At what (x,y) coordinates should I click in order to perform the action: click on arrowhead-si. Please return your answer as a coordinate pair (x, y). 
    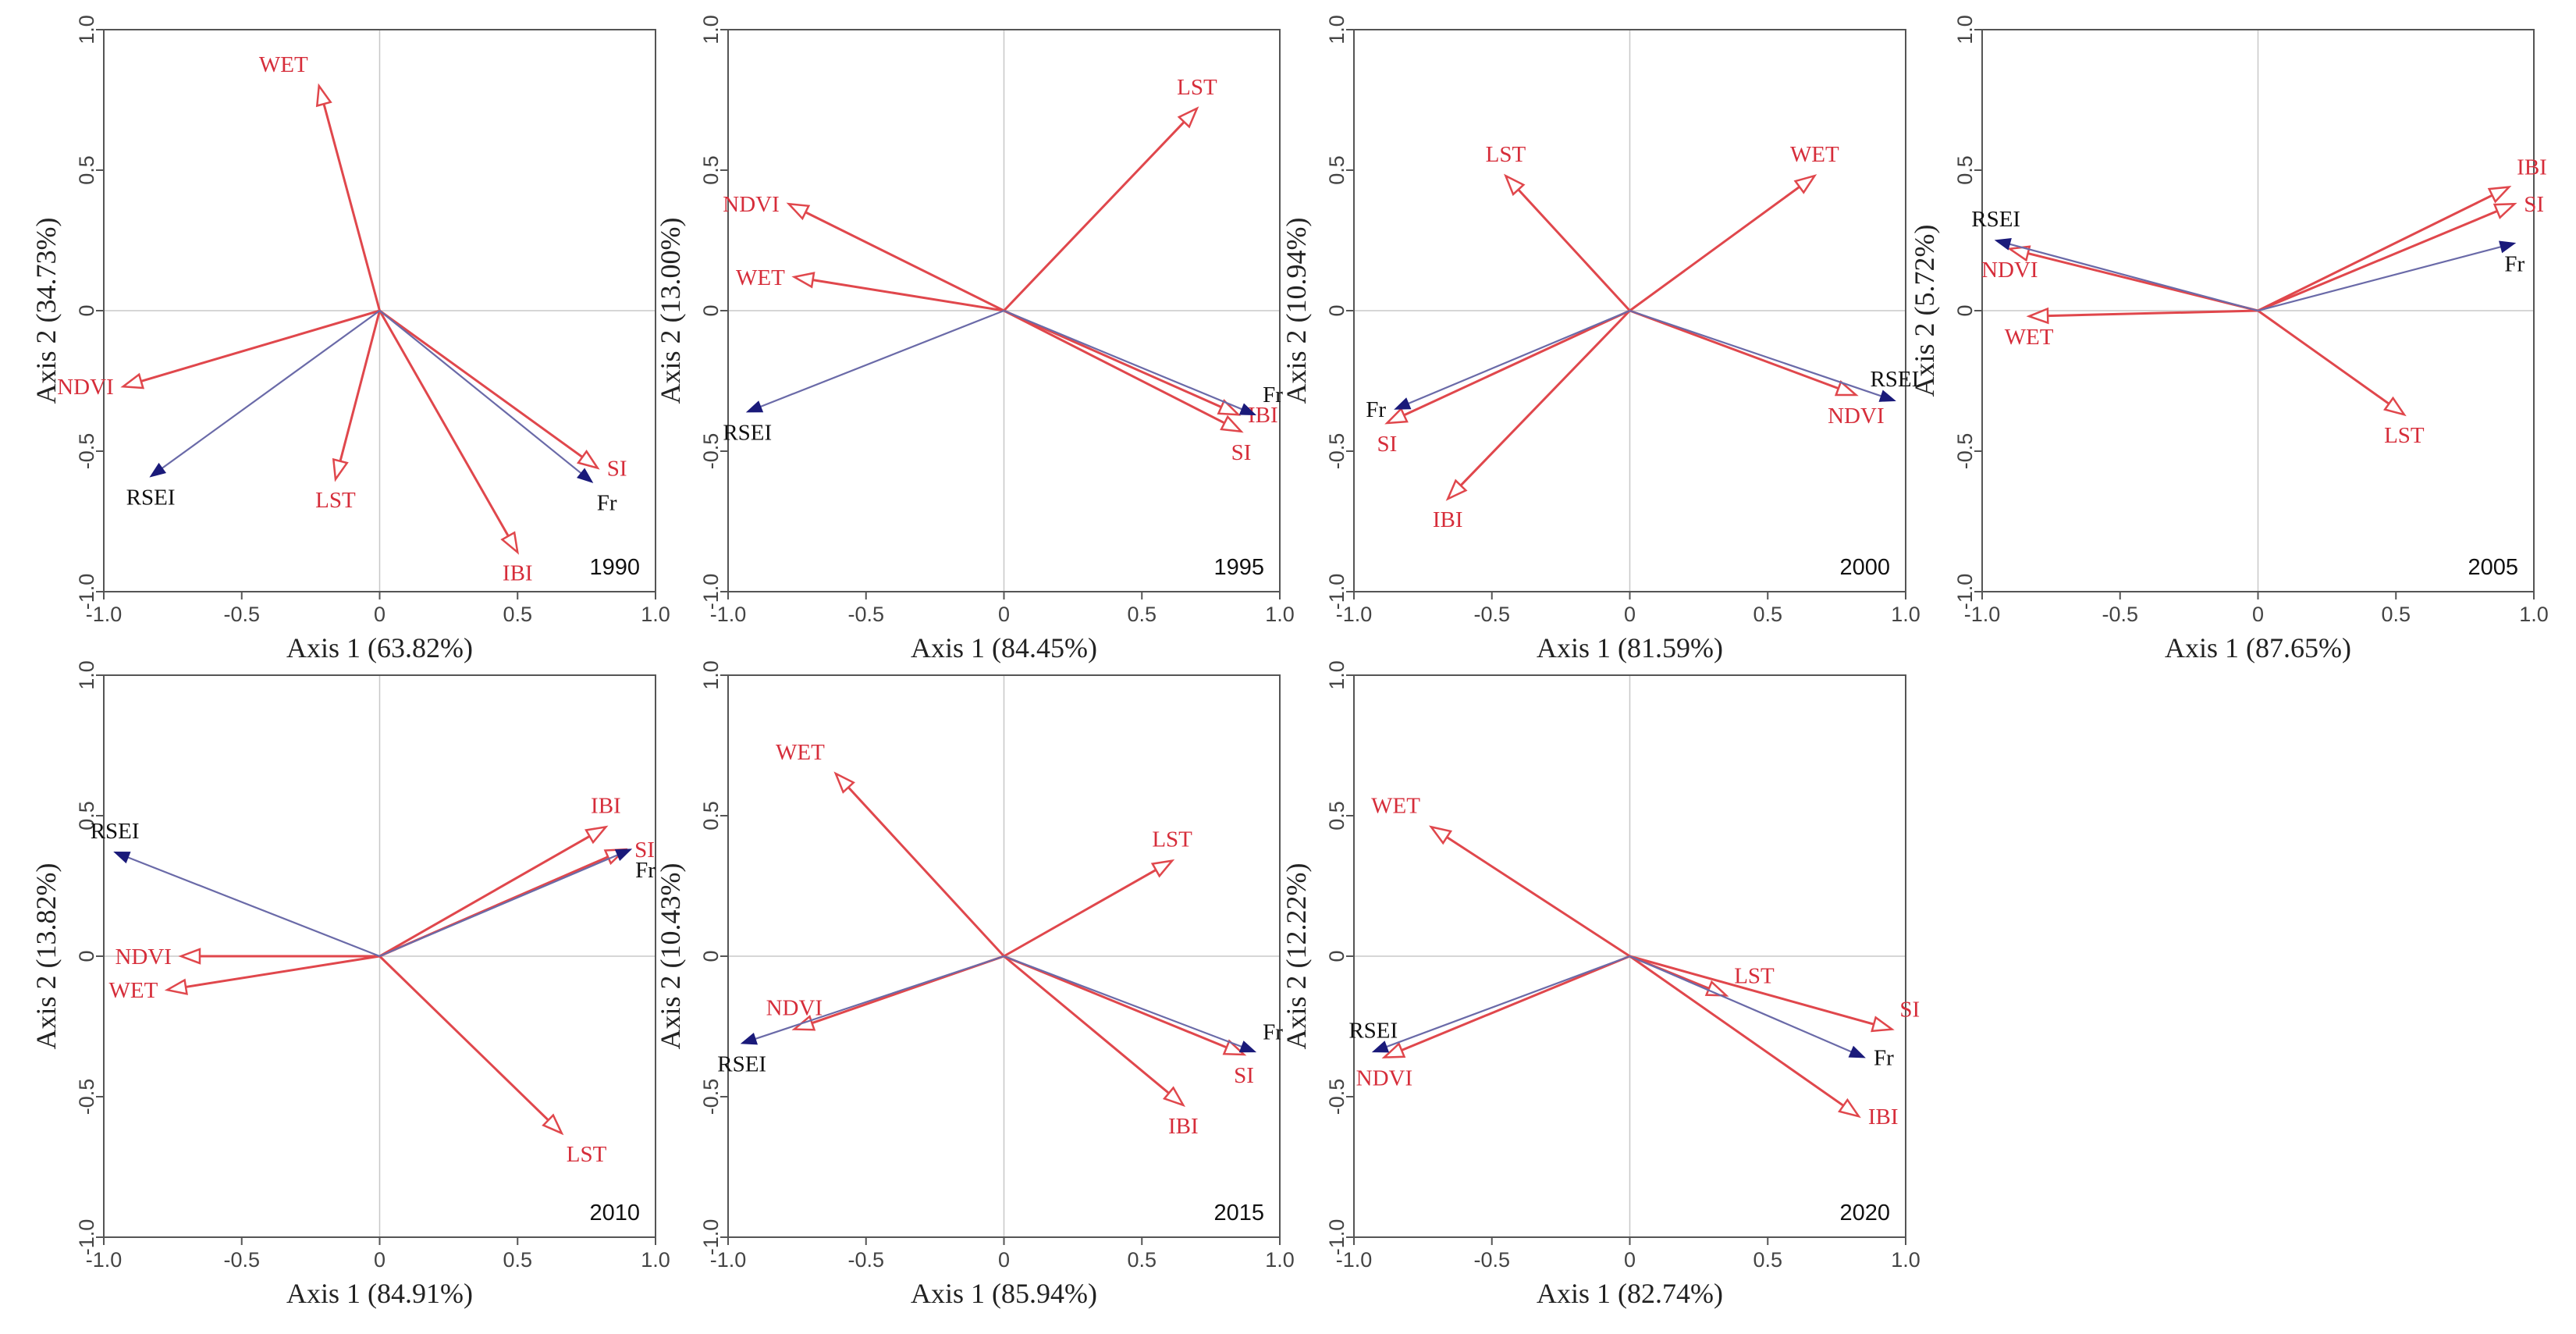
    Looking at the image, I should click on (588, 460).